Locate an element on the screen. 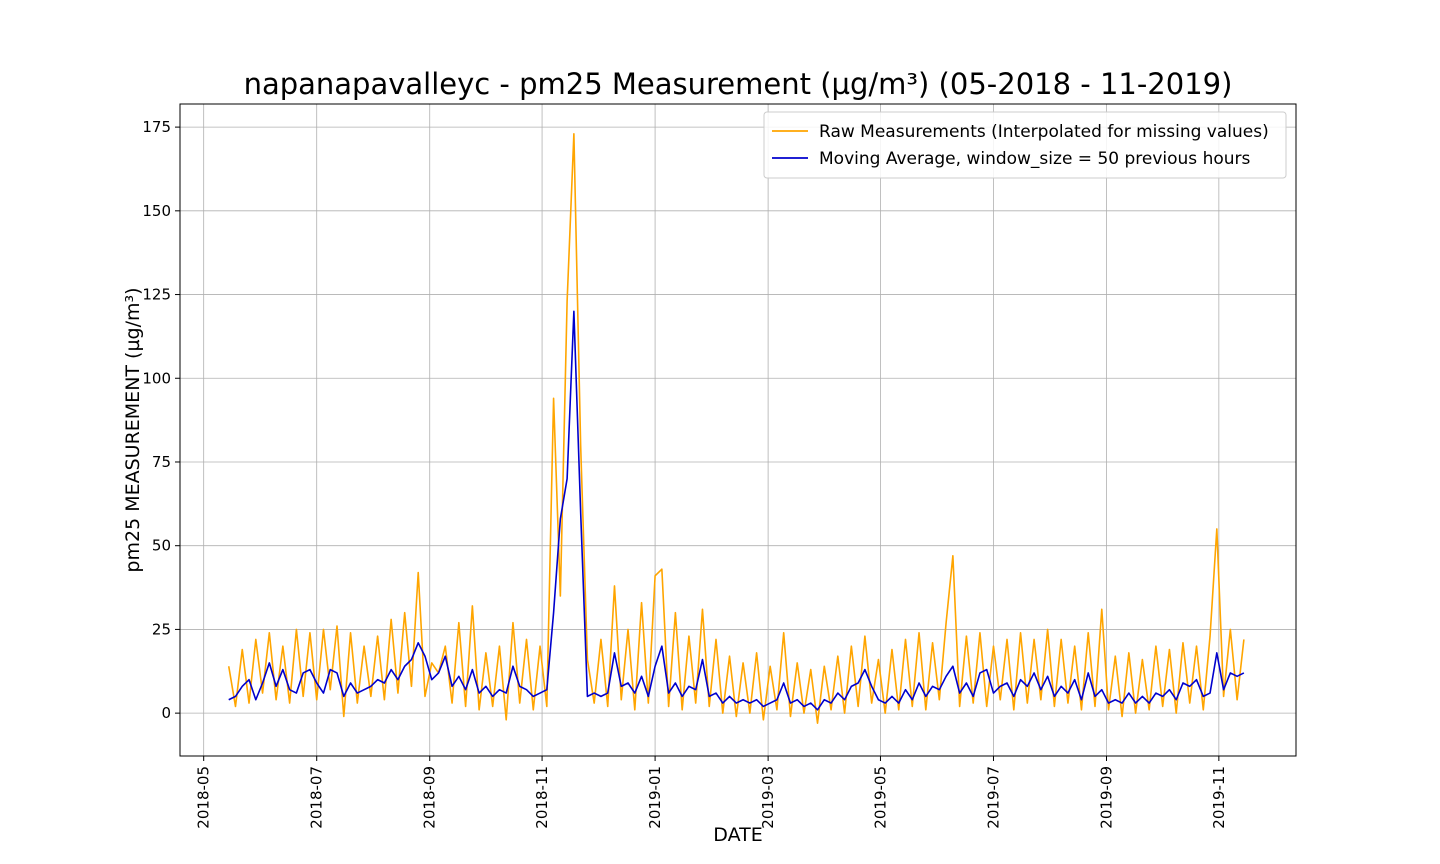 The width and height of the screenshot is (1440, 864). x-tick-label: 2018-07 is located at coordinates (317, 797).